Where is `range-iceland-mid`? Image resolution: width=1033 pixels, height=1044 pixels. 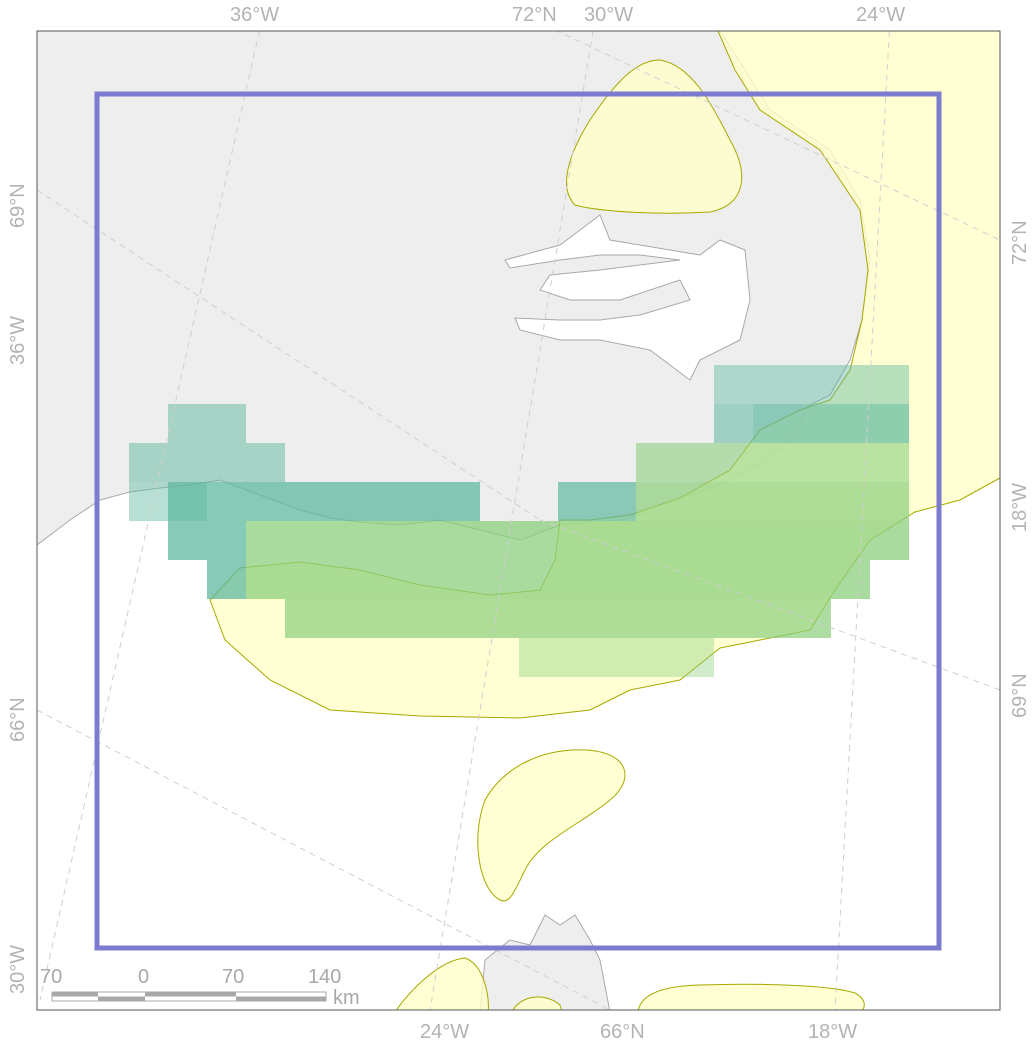 range-iceland-mid is located at coordinates (537, 1003).